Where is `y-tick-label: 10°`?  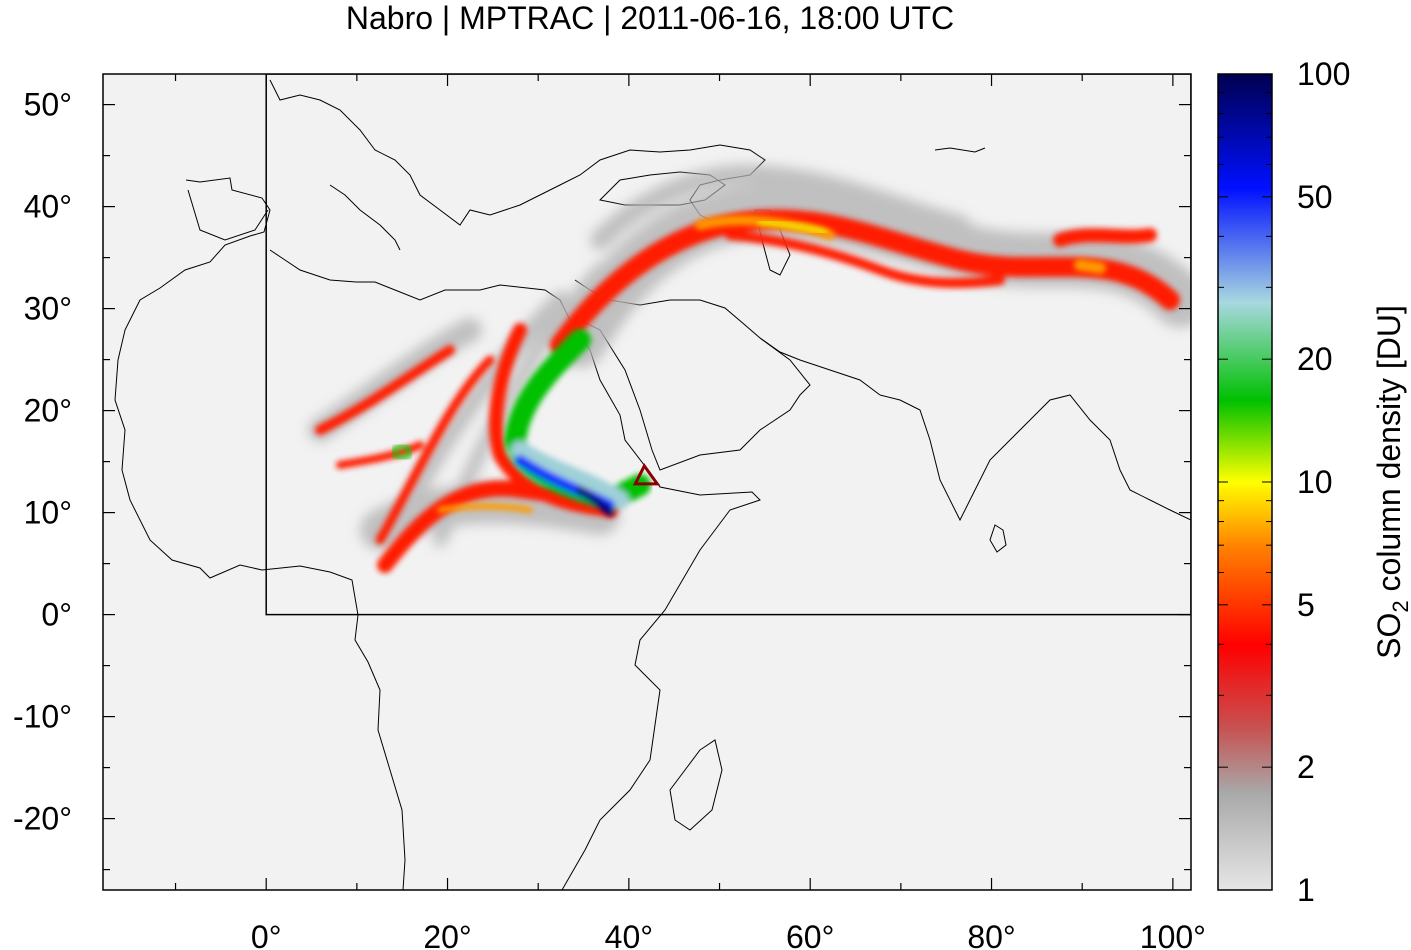 y-tick-label: 10° is located at coordinates (48, 513).